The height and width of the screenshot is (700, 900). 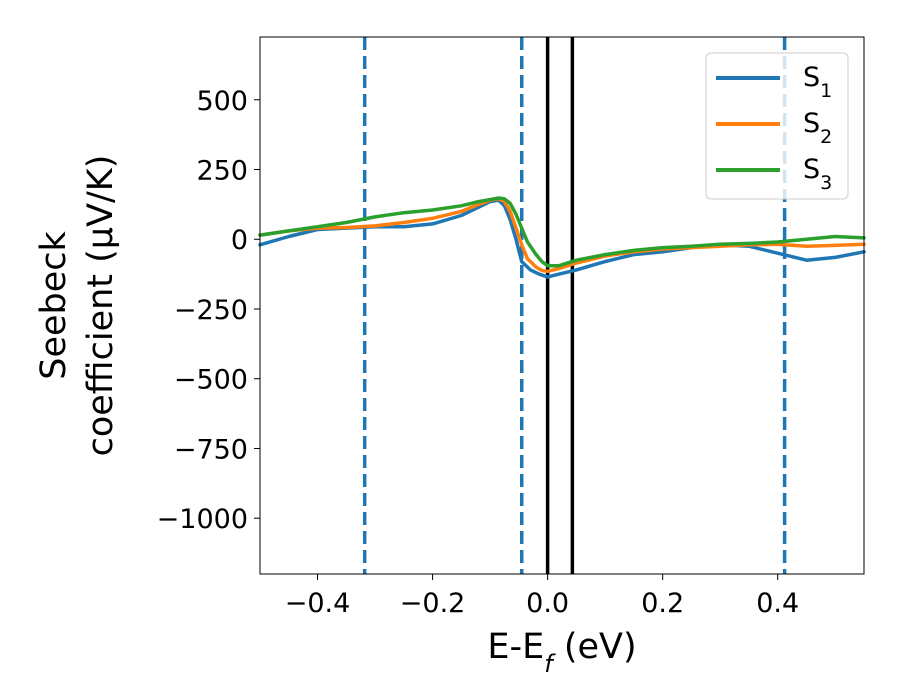 What do you see at coordinates (817, 128) in the screenshot?
I see `legend-label-s2: S2` at bounding box center [817, 128].